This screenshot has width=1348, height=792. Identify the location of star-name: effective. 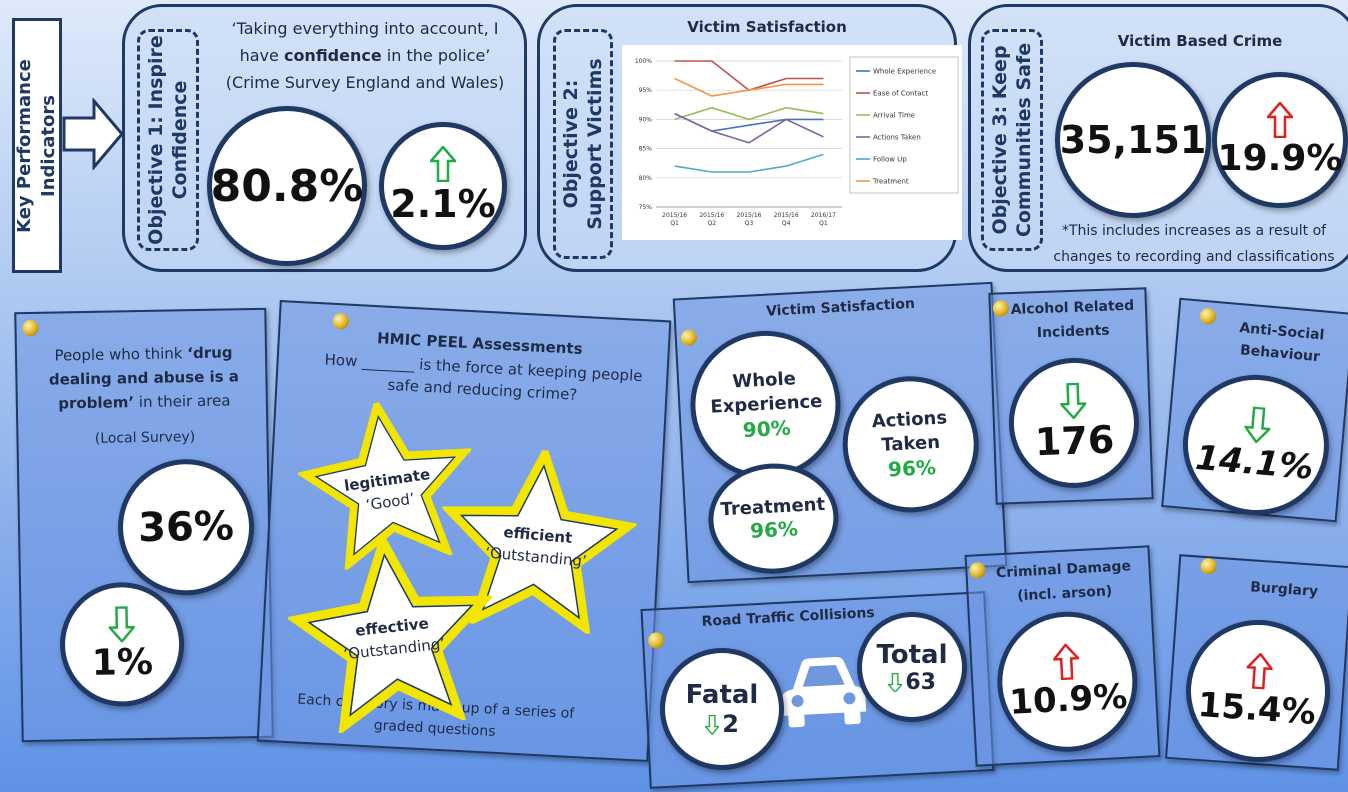
(392, 627).